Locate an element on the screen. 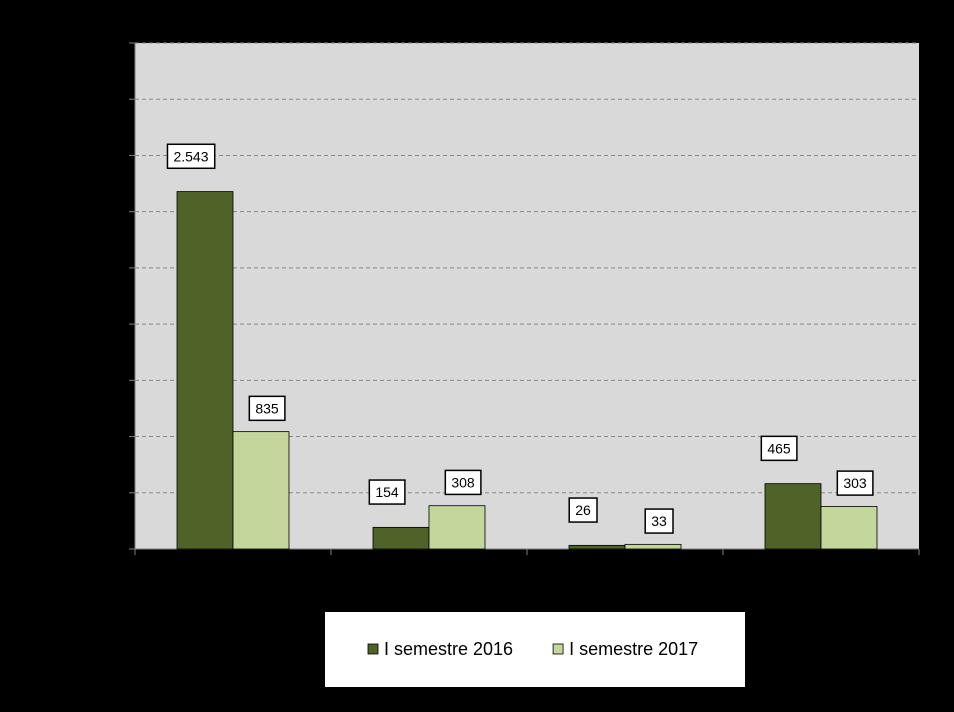 Image resolution: width=954 pixels, height=712 pixels. data-label: 154 is located at coordinates (387, 492).